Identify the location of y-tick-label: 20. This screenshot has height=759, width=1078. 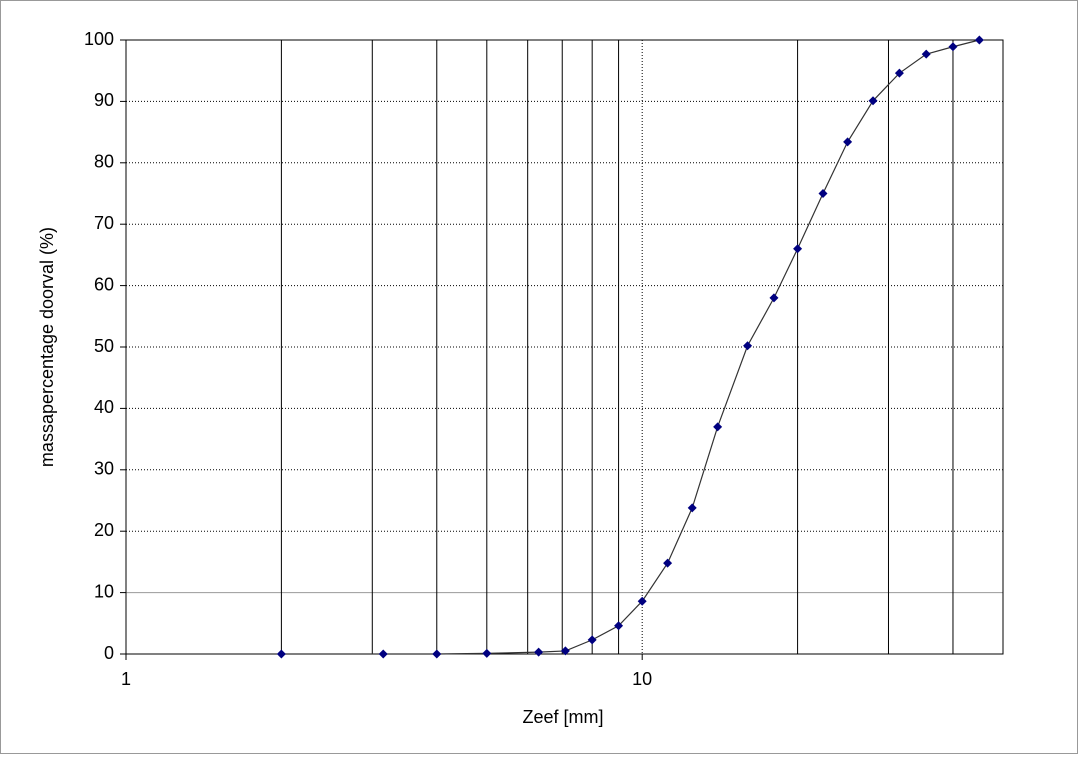
(104, 530).